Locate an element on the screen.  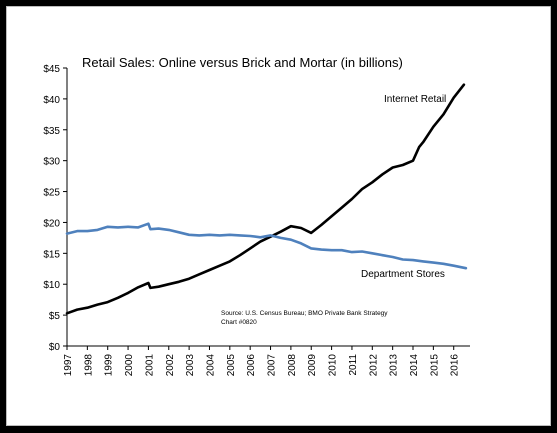
x-tick-label: 2015 is located at coordinates (434, 365).